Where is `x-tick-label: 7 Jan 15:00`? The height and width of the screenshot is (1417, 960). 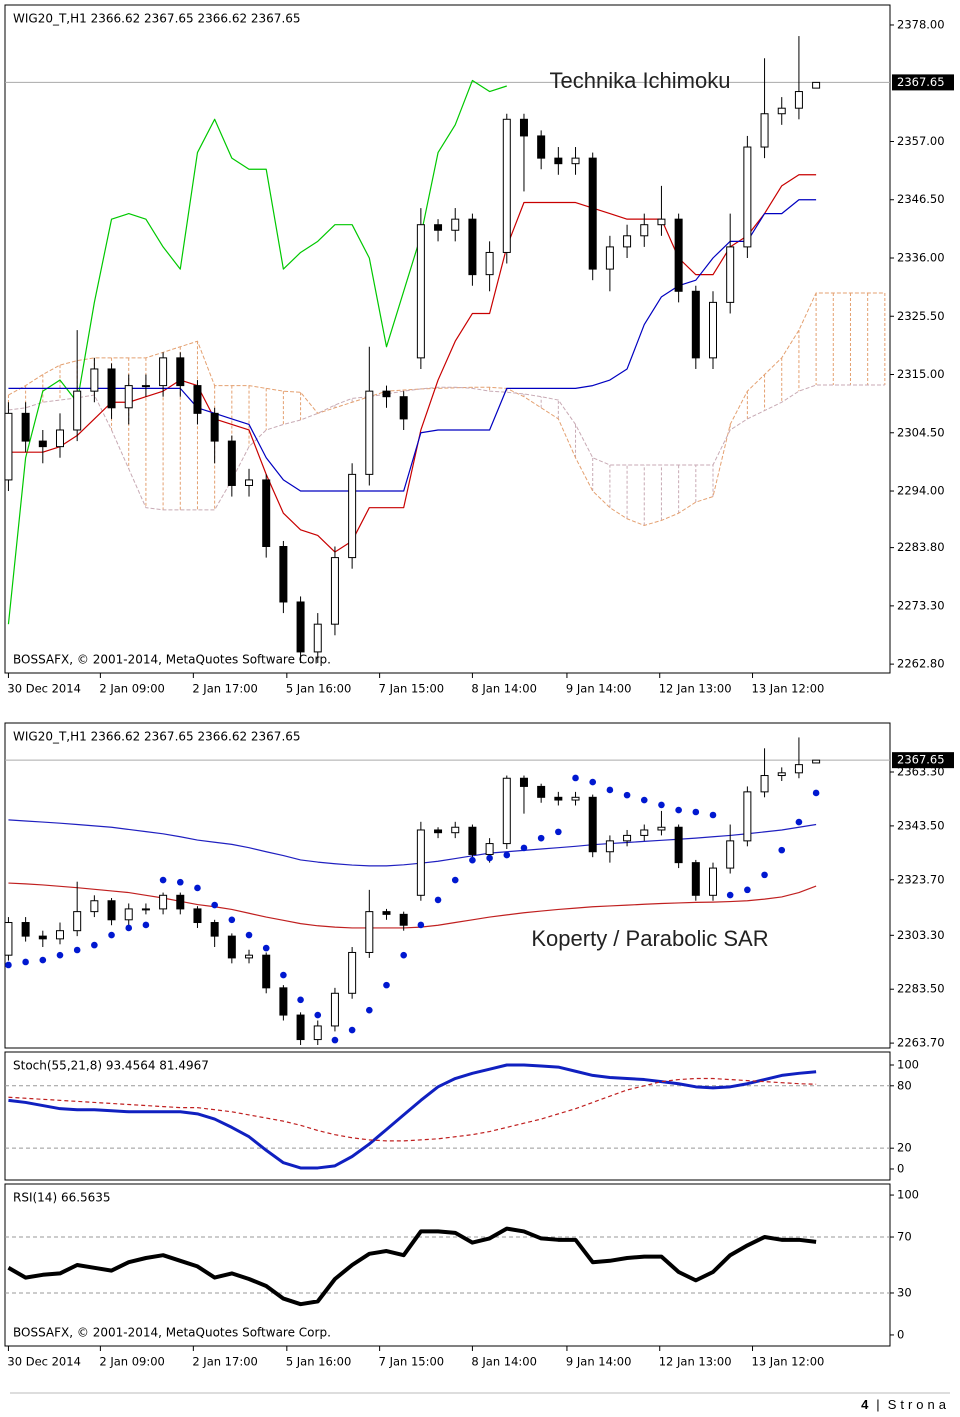 x-tick-label: 7 Jan 15:00 is located at coordinates (412, 689).